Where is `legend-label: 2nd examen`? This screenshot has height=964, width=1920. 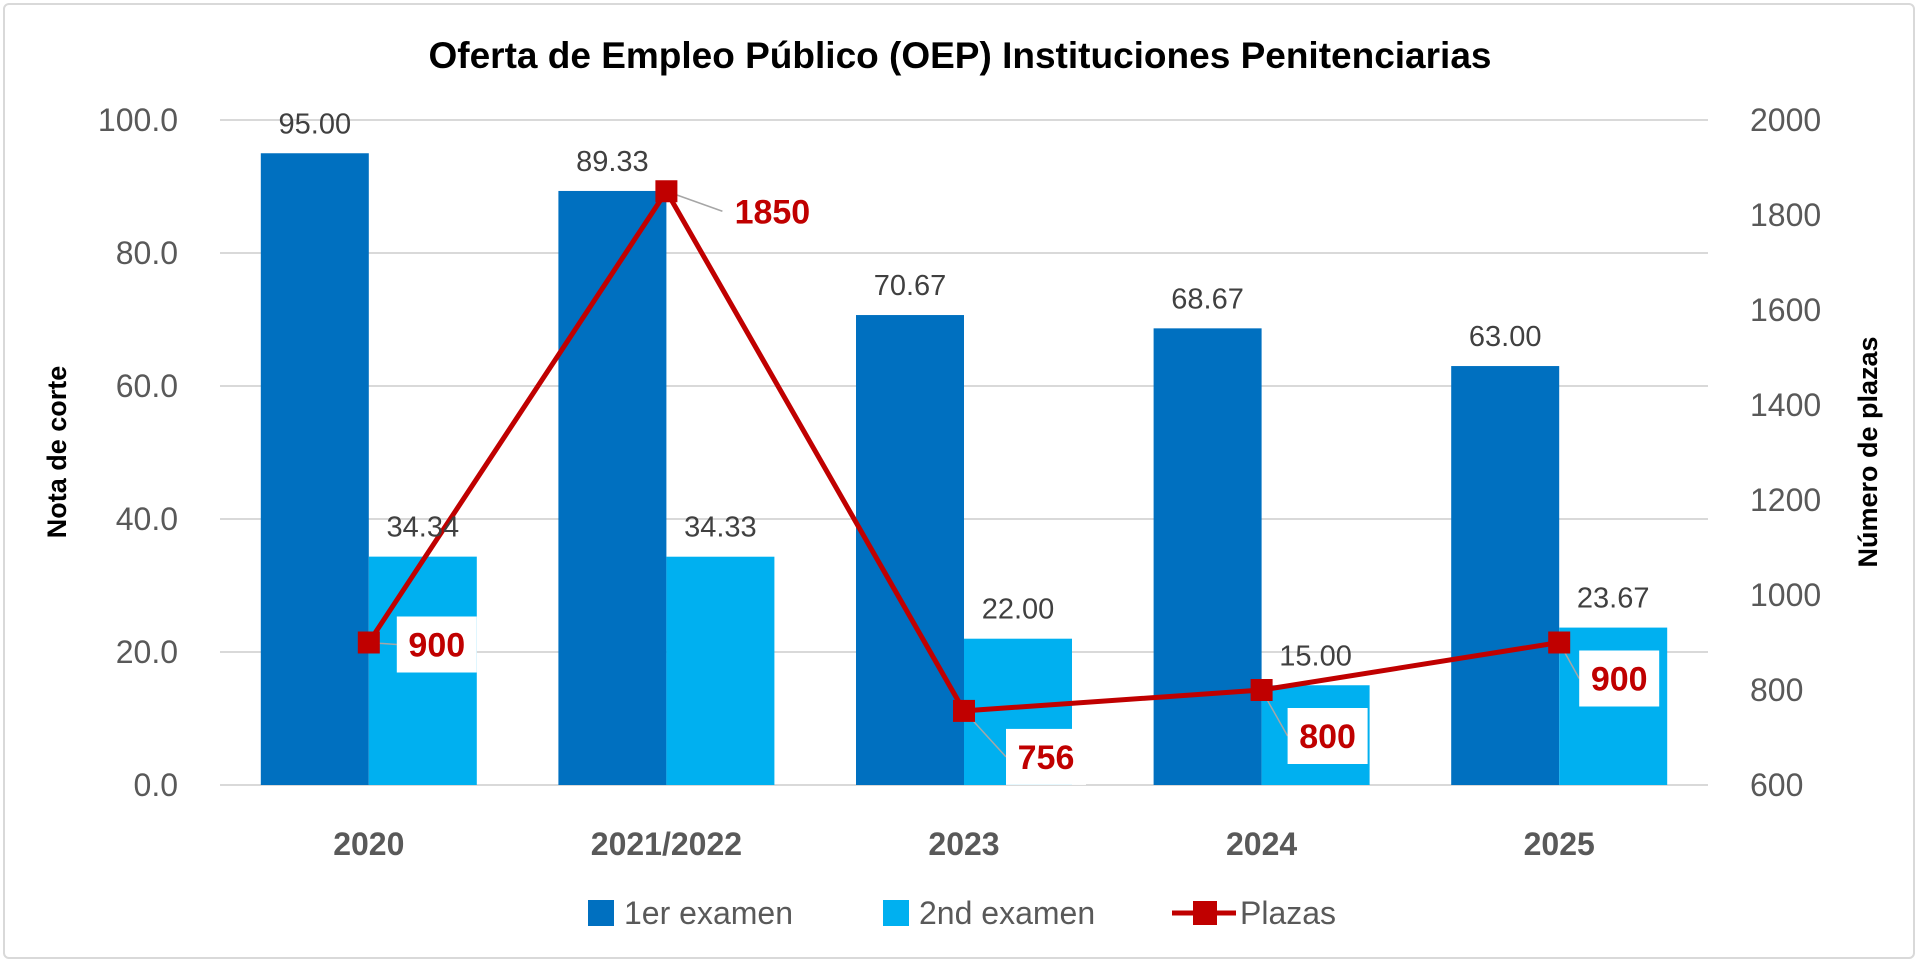 legend-label: 2nd examen is located at coordinates (1007, 913).